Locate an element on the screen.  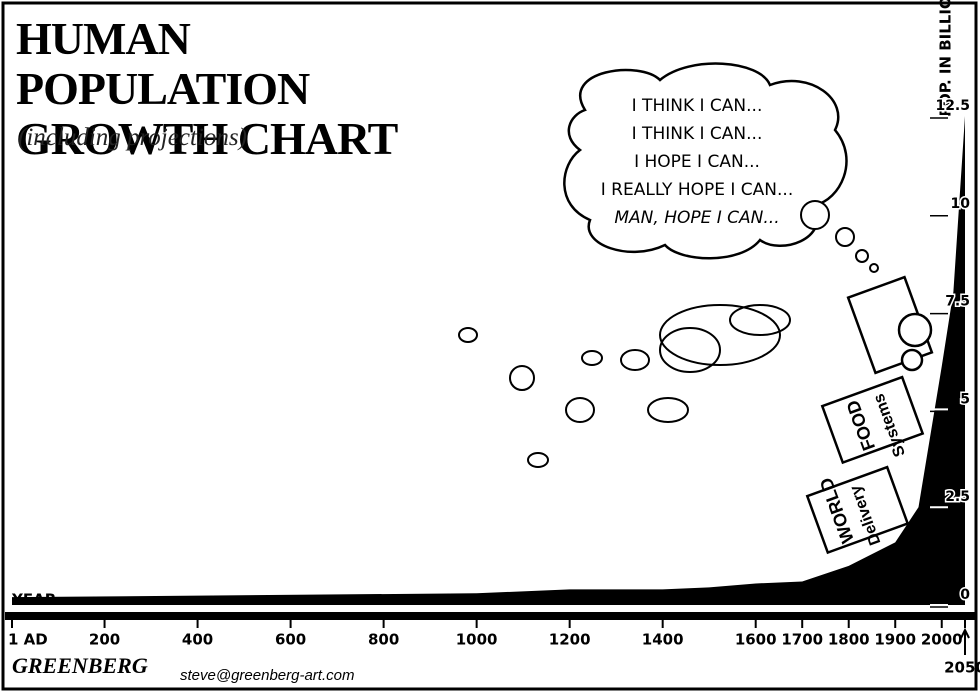
x-tick-label: 1000 is located at coordinates (477, 640).